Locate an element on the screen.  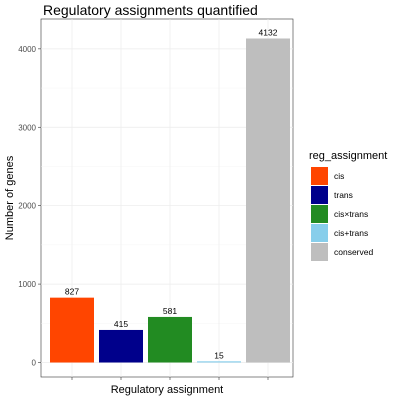
legend-label: trans is located at coordinates (343, 195).